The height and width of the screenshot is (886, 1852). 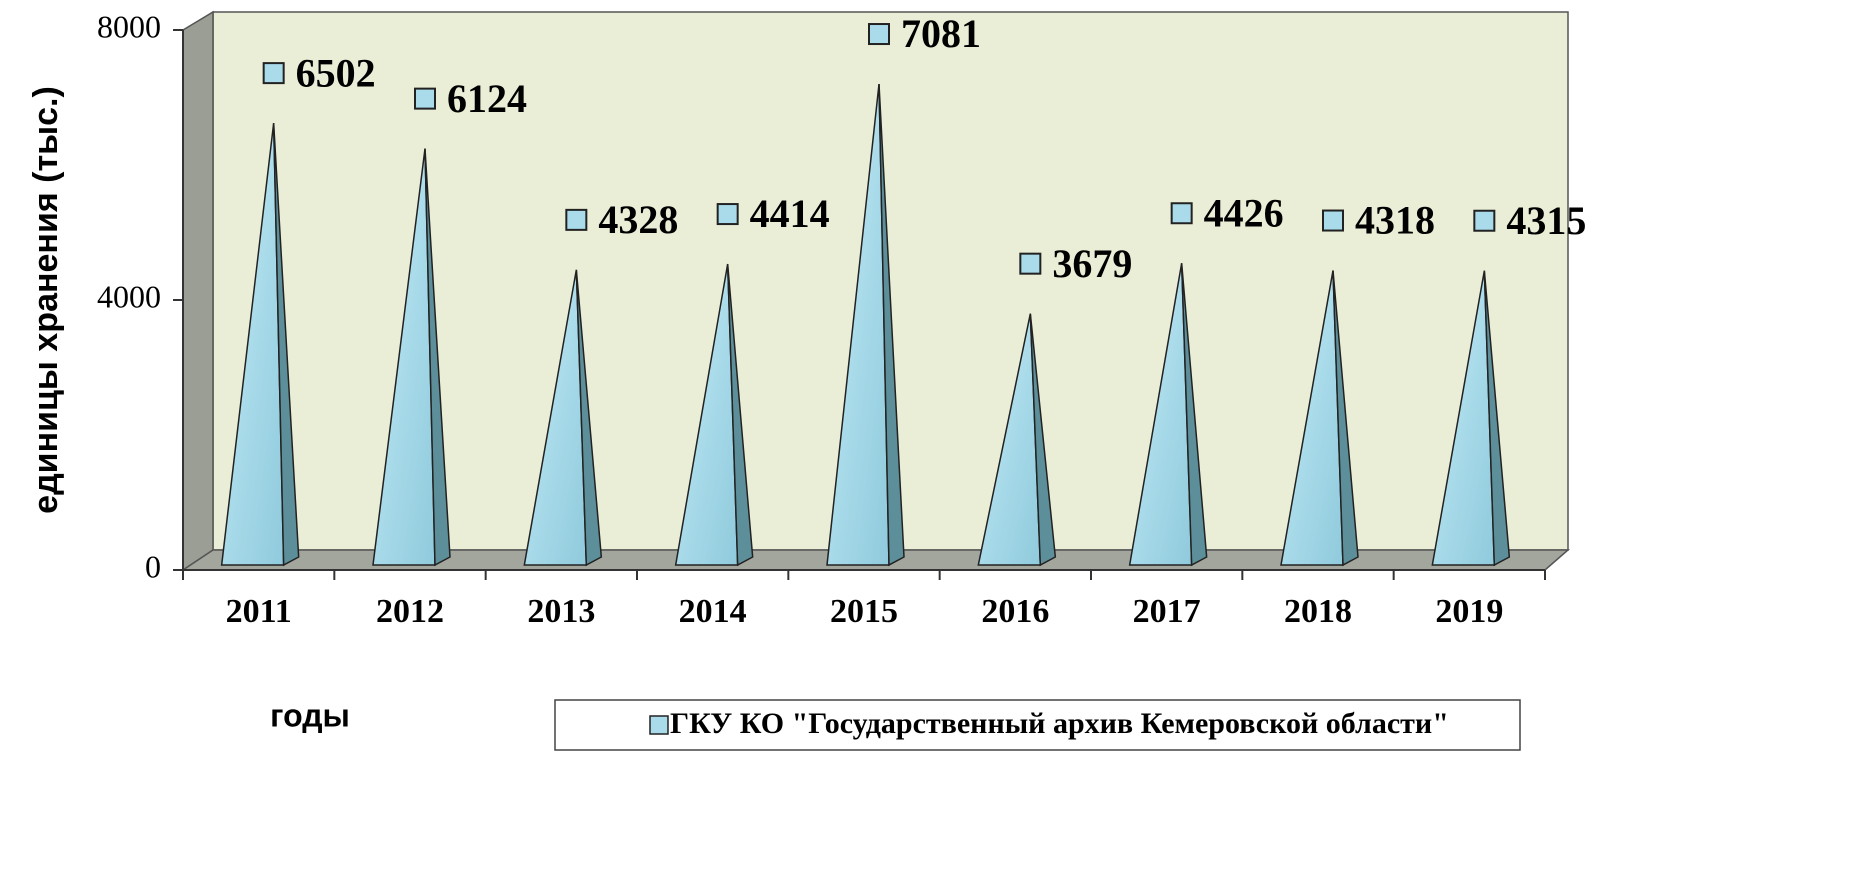 I want to click on y-tick-label: 8000, so click(x=129, y=26).